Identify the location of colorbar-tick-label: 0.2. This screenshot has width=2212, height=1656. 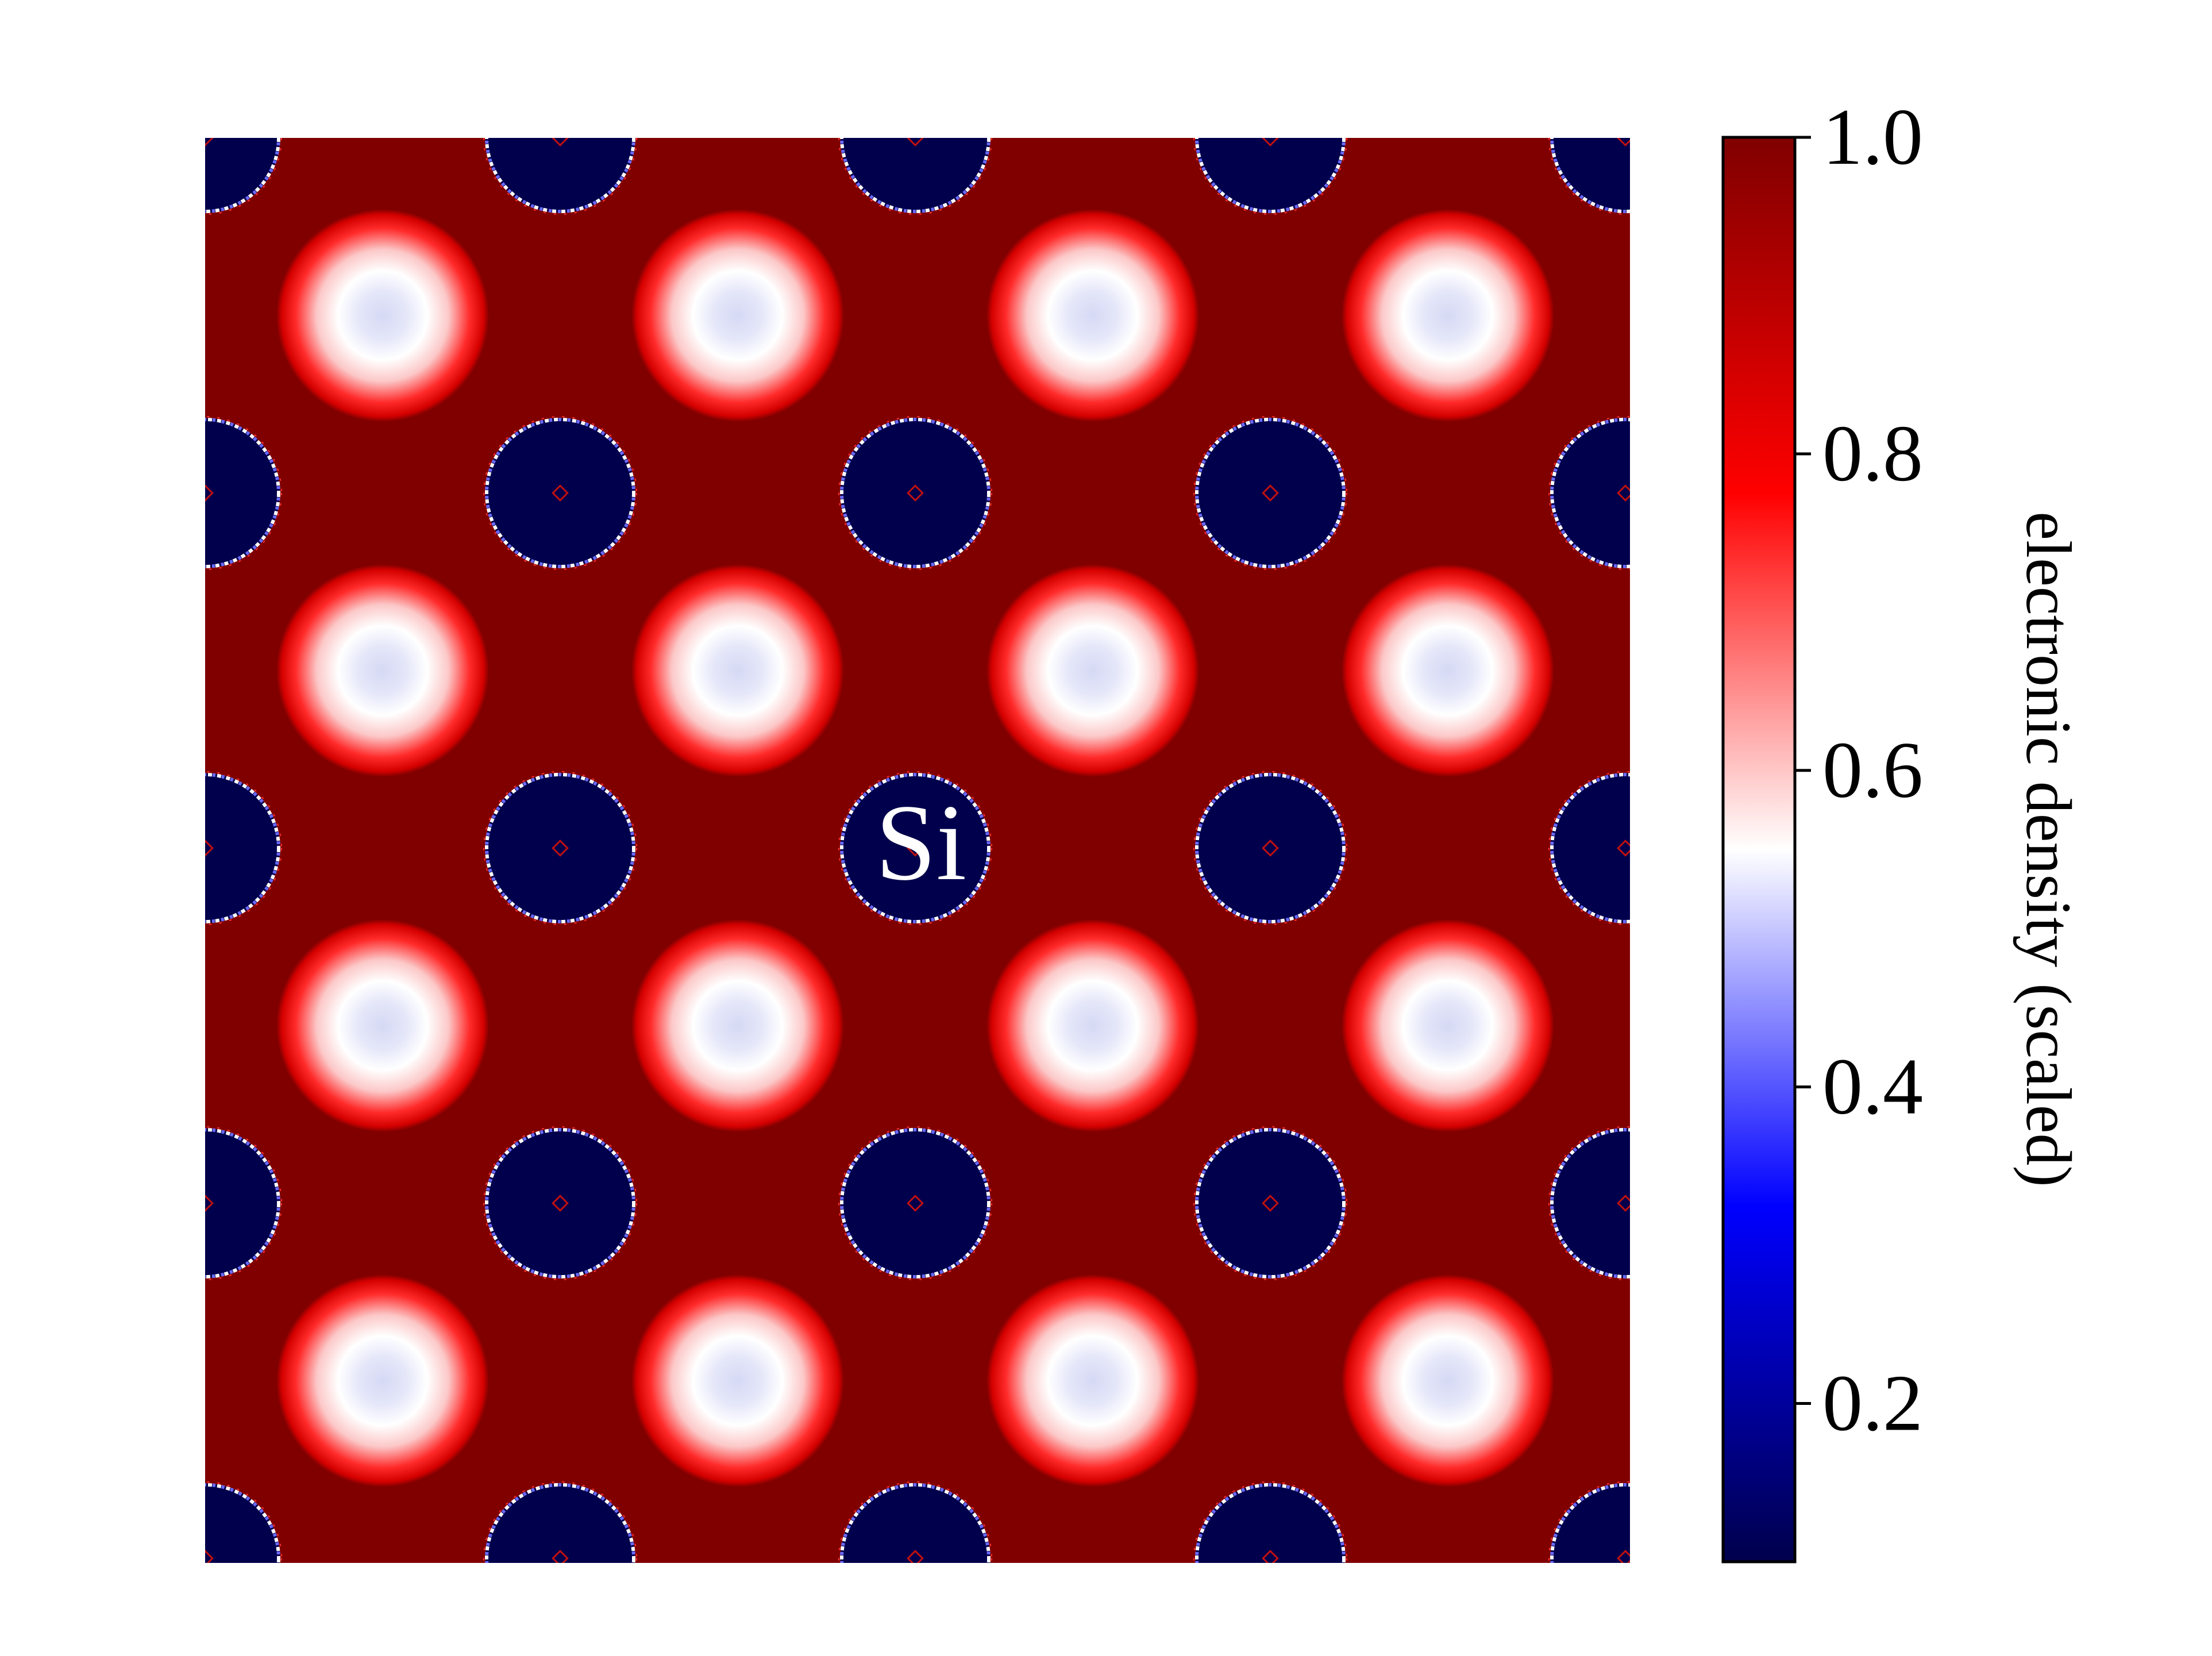
(1872, 1403).